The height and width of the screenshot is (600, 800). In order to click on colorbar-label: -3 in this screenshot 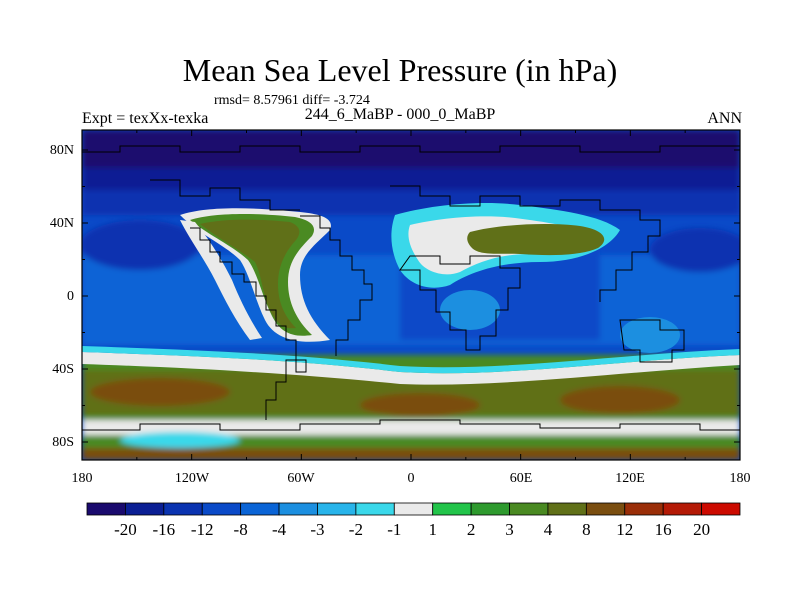, I will do `click(317, 529)`.